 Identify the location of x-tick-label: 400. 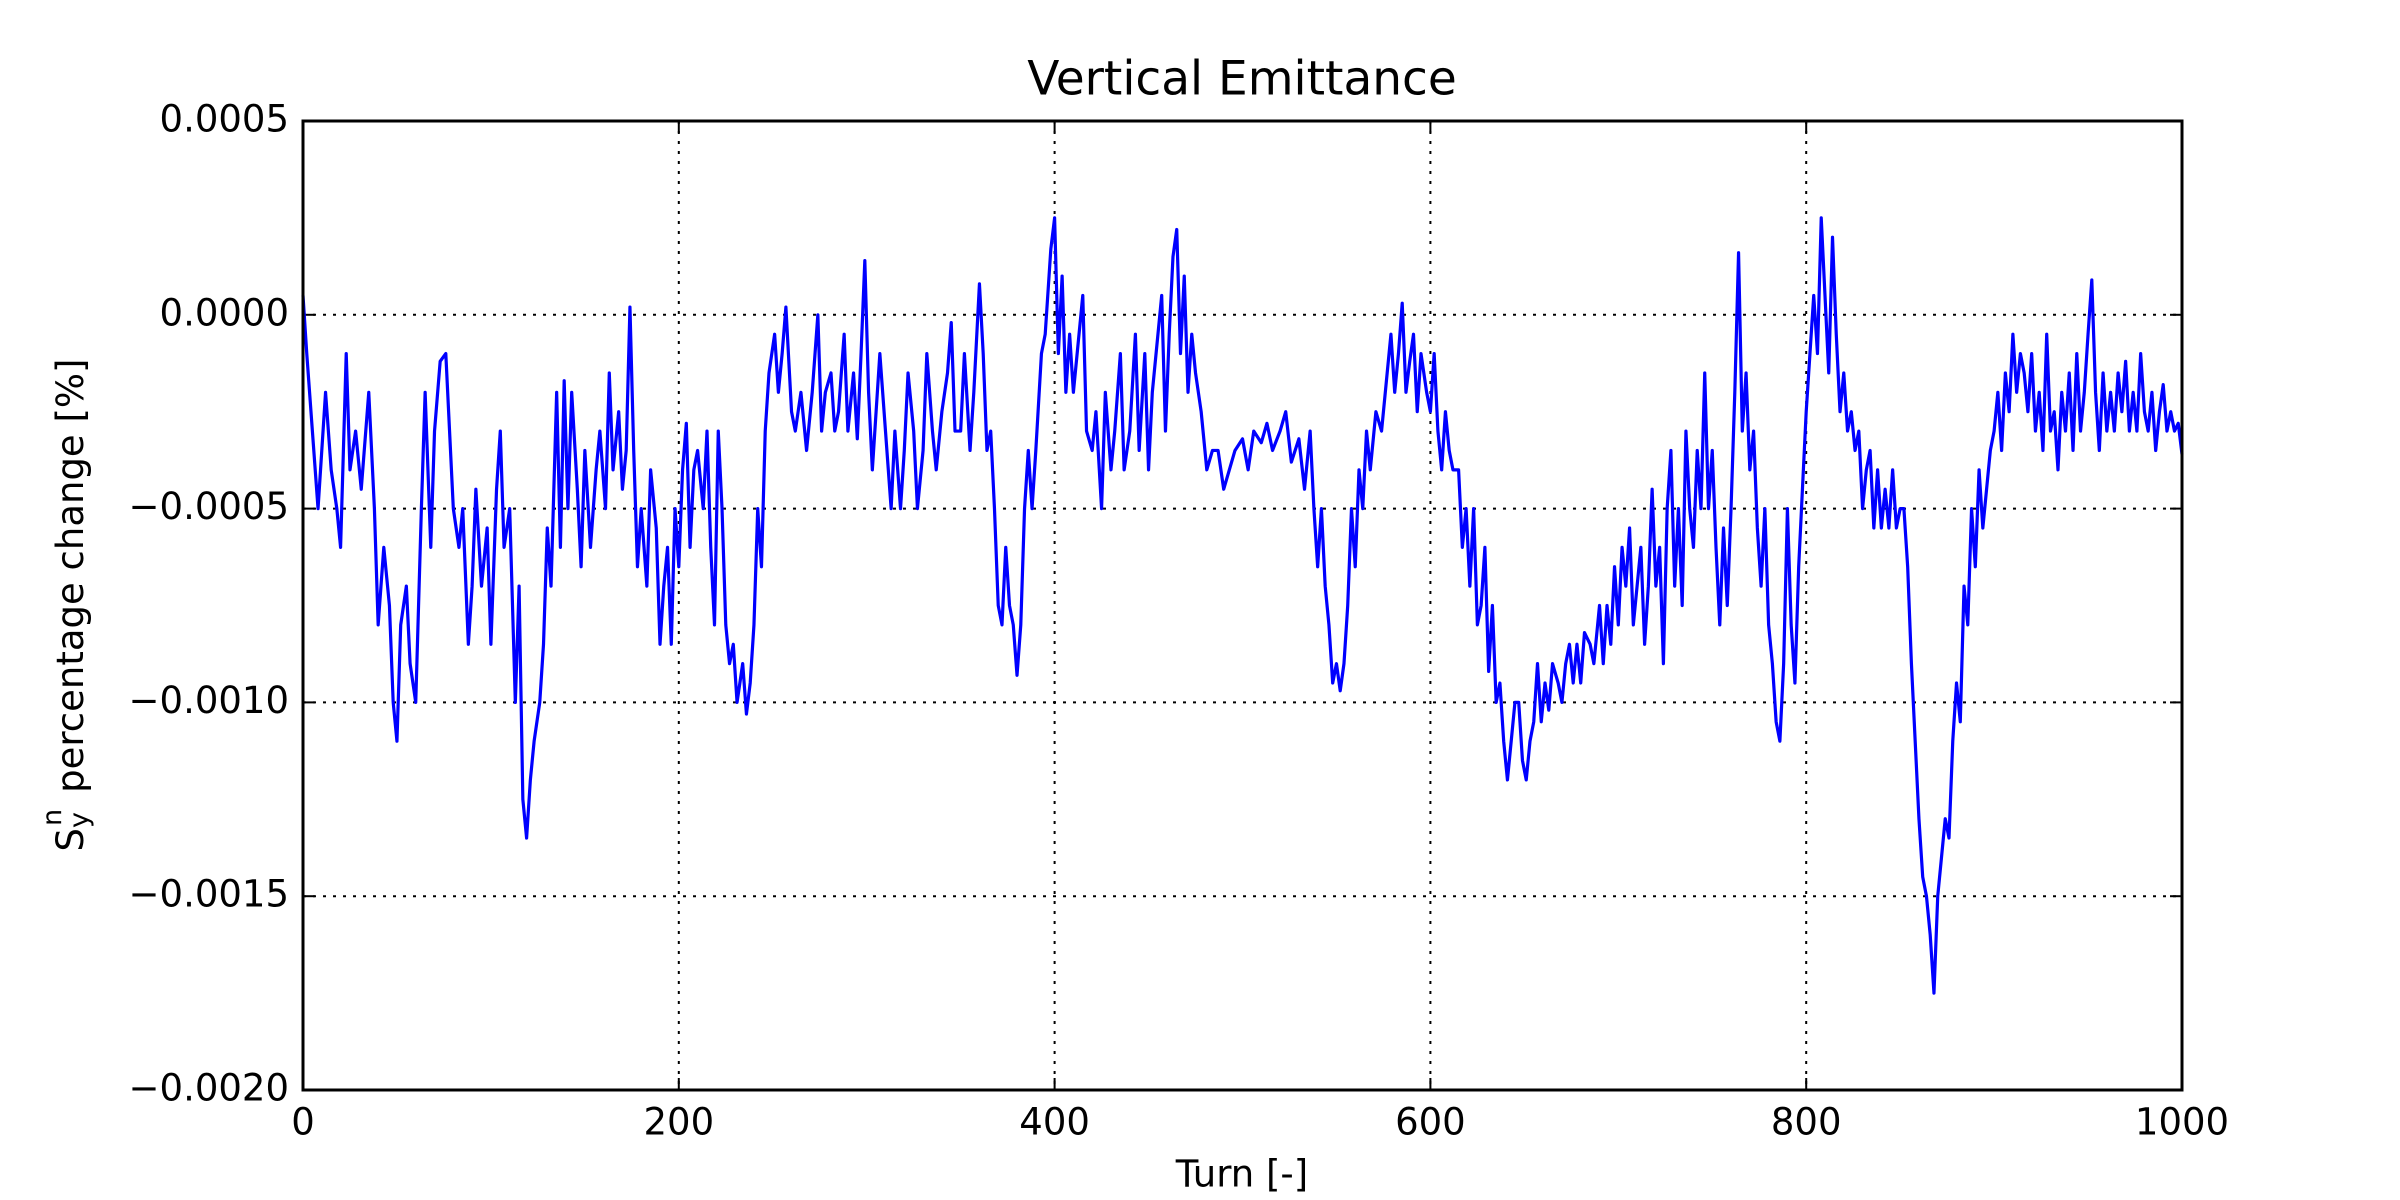
(1054, 1122).